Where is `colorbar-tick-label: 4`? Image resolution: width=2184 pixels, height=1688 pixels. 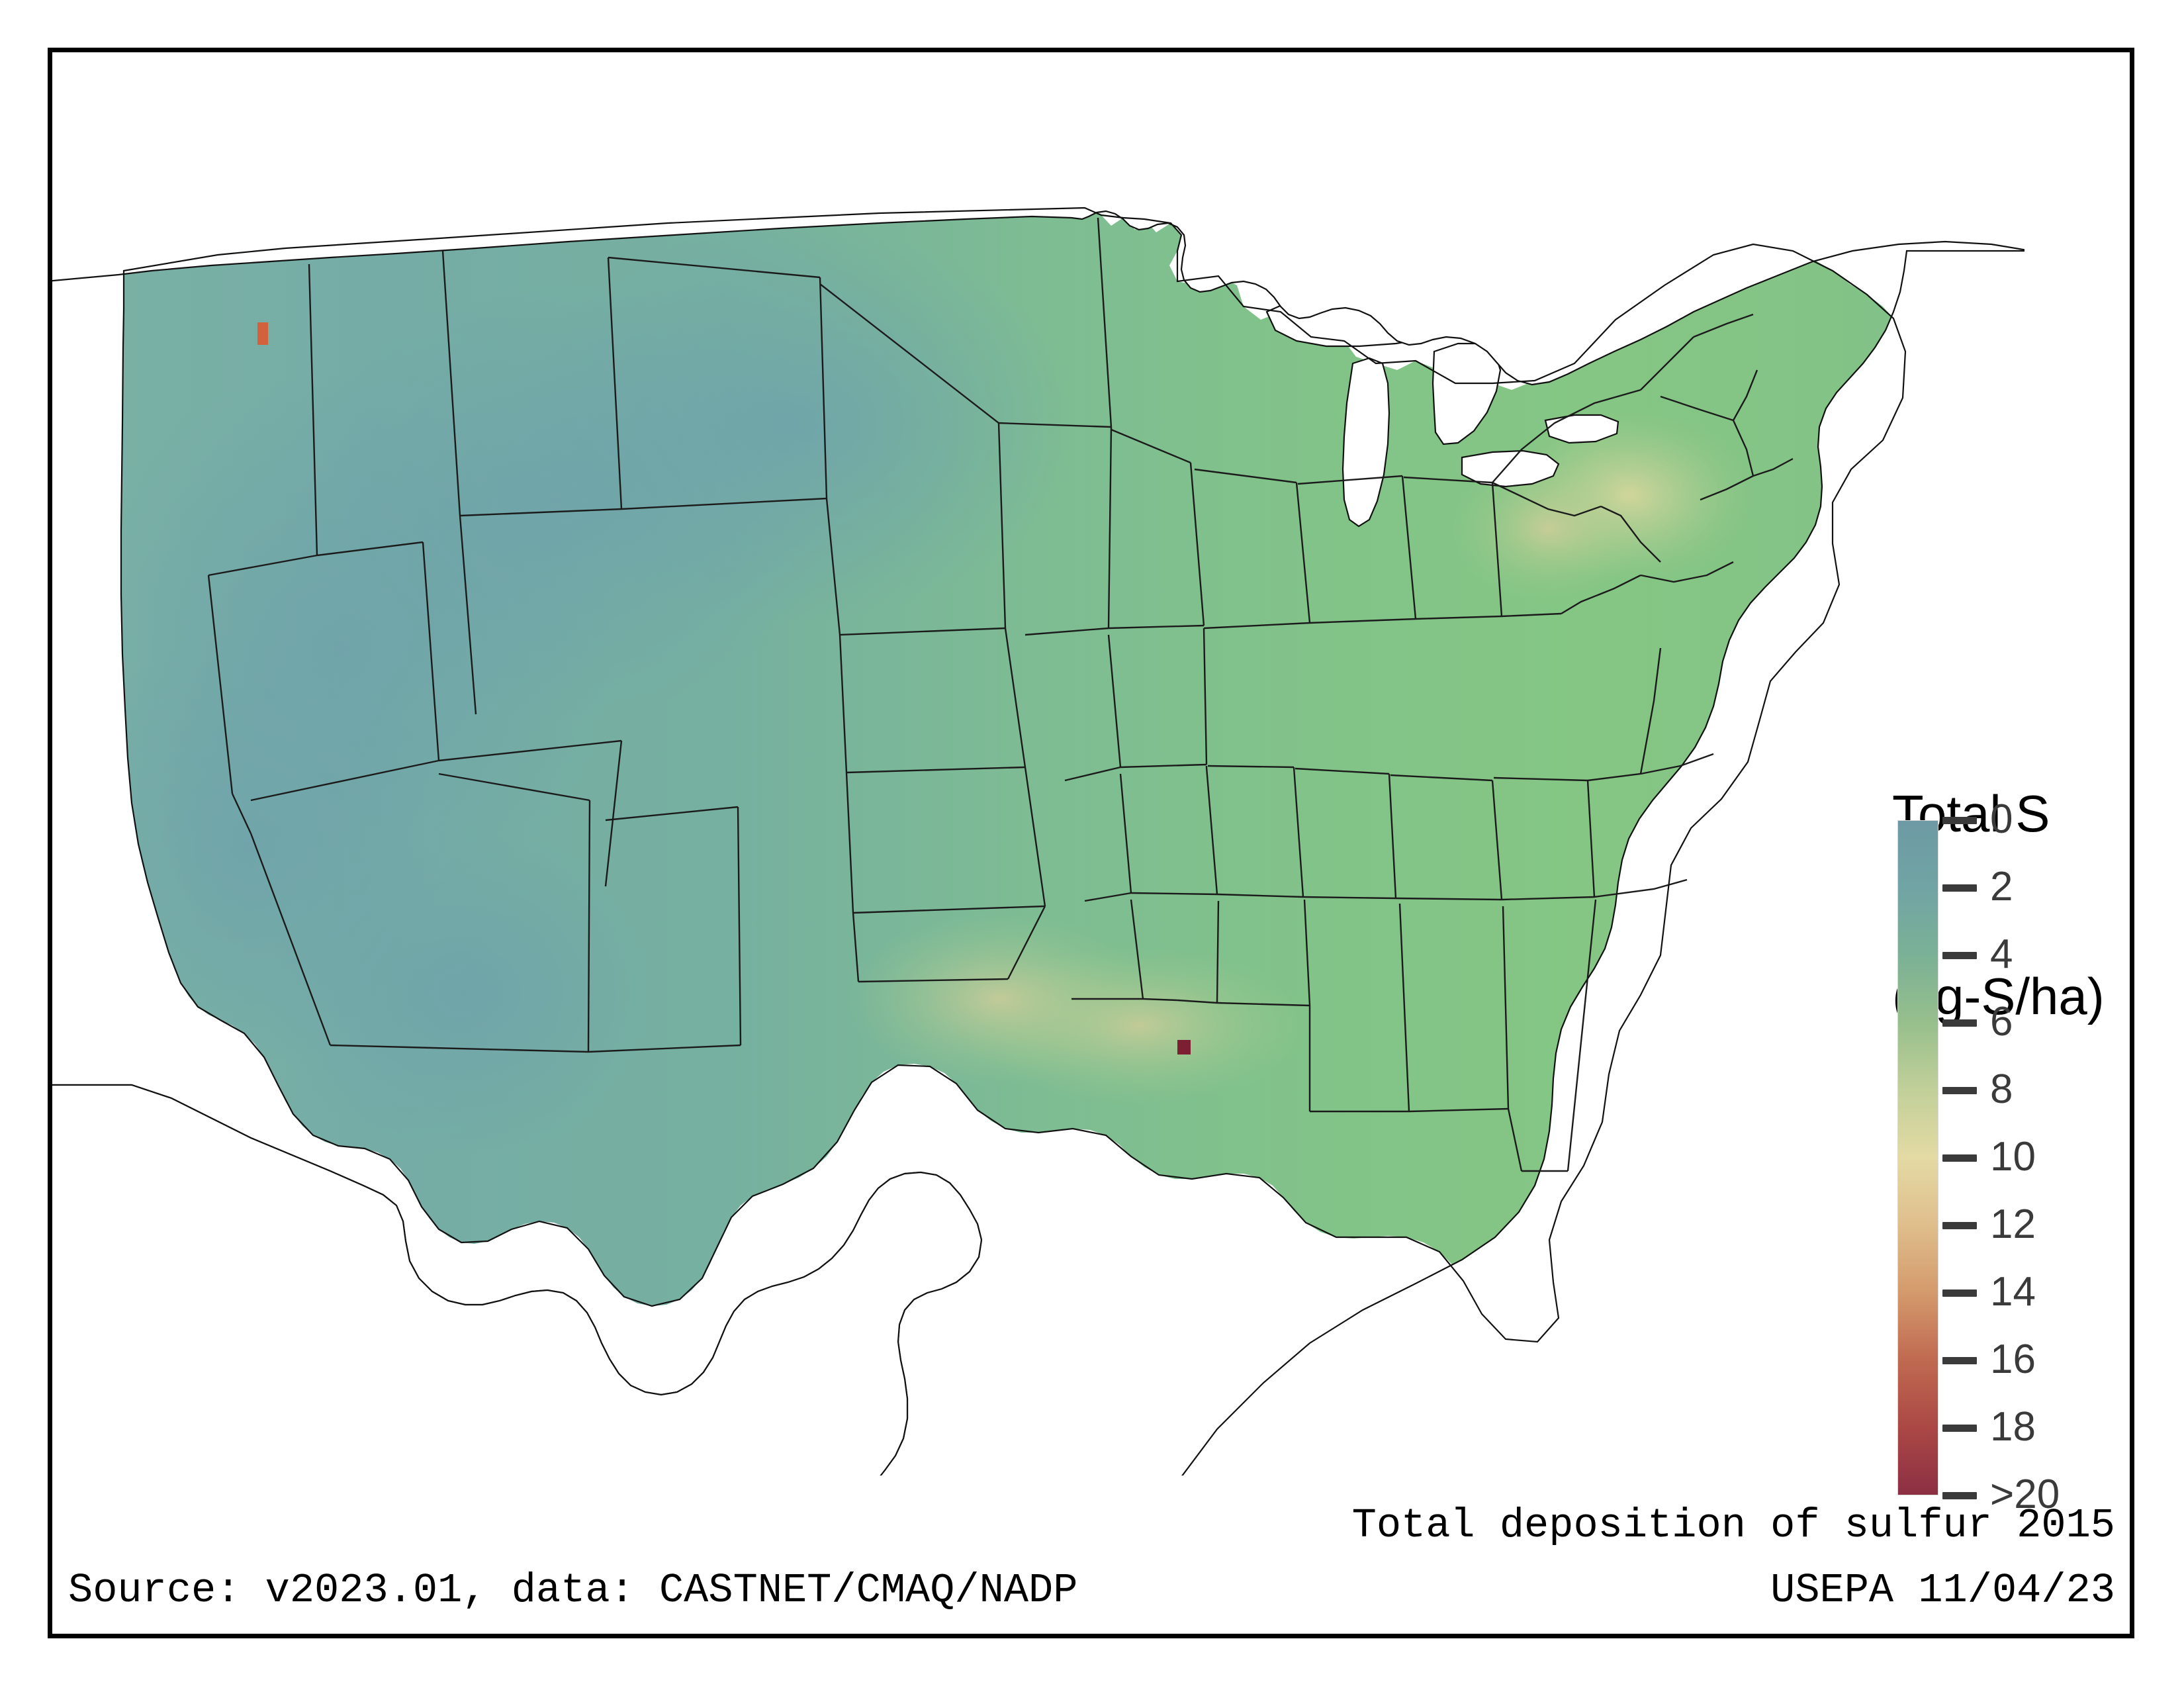
colorbar-tick-label: 4 is located at coordinates (2002, 954).